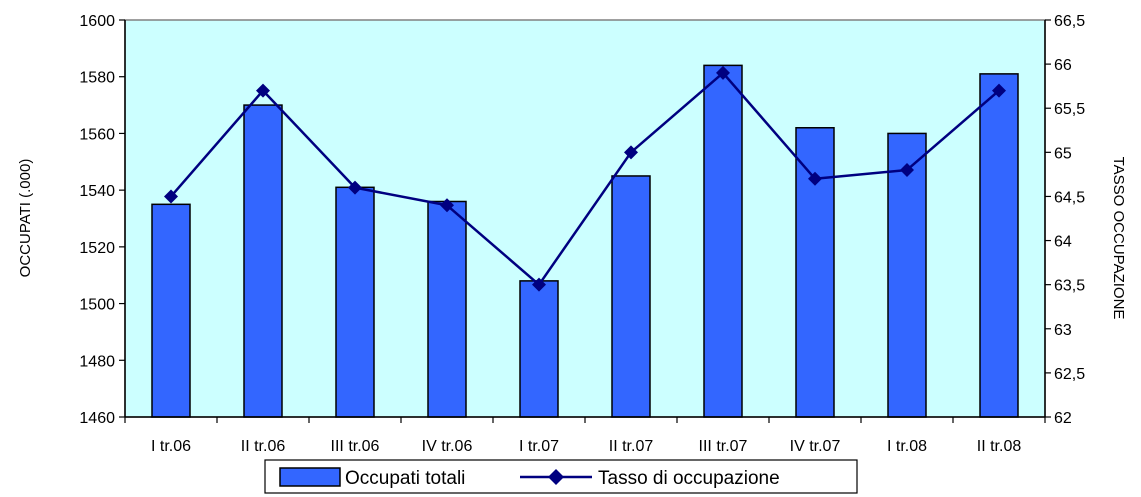 Image resolution: width=1141 pixels, height=497 pixels. I want to click on y2-tick-label: 64,5, so click(1069, 197).